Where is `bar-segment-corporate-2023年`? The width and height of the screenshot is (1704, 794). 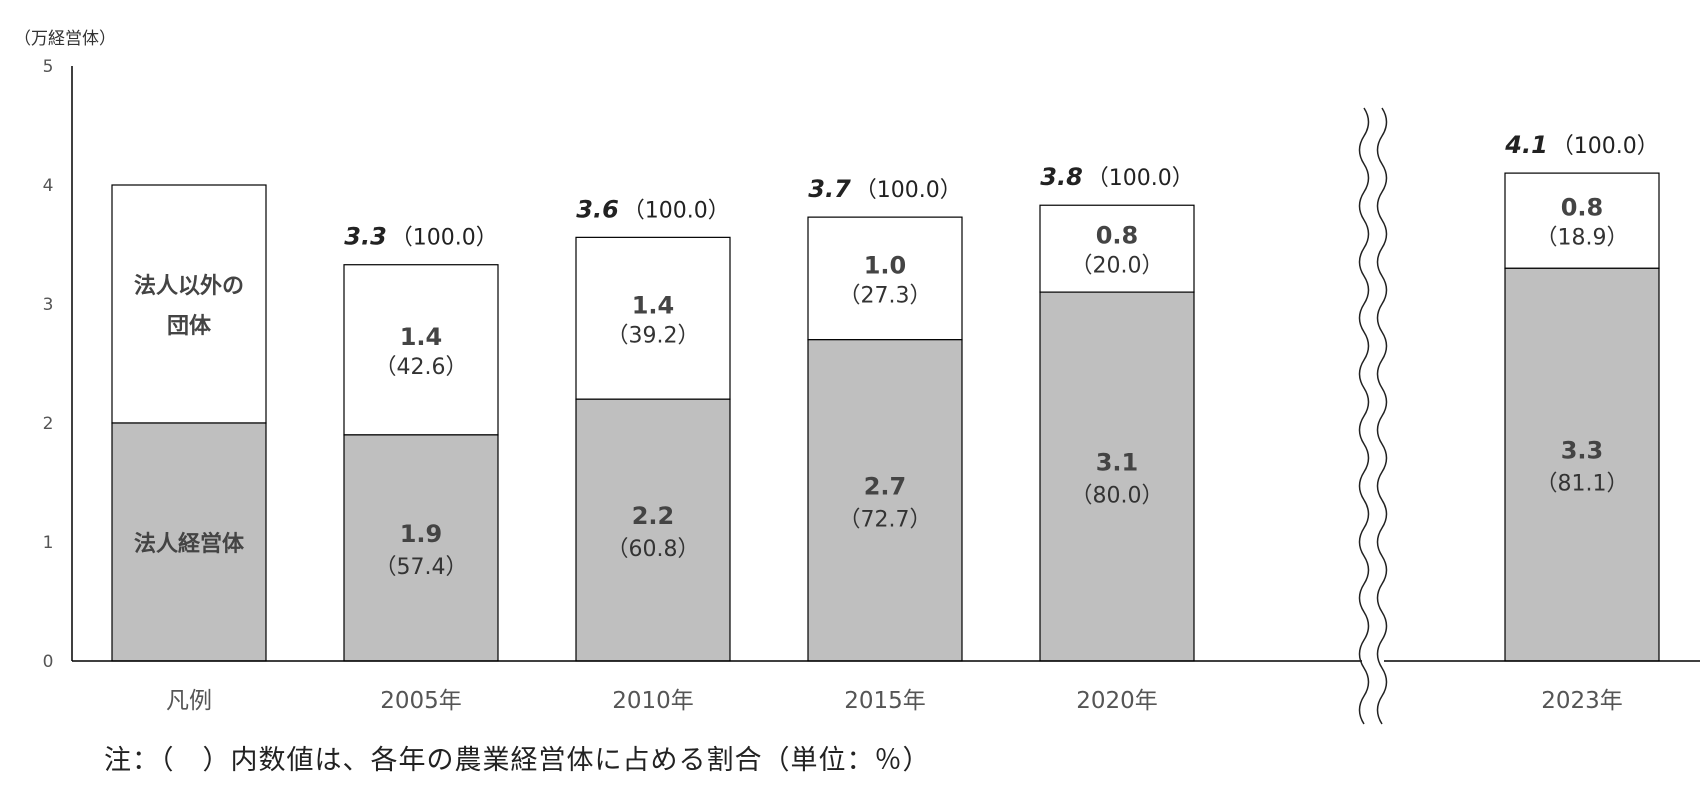
bar-segment-corporate-2023年 is located at coordinates (1582, 464).